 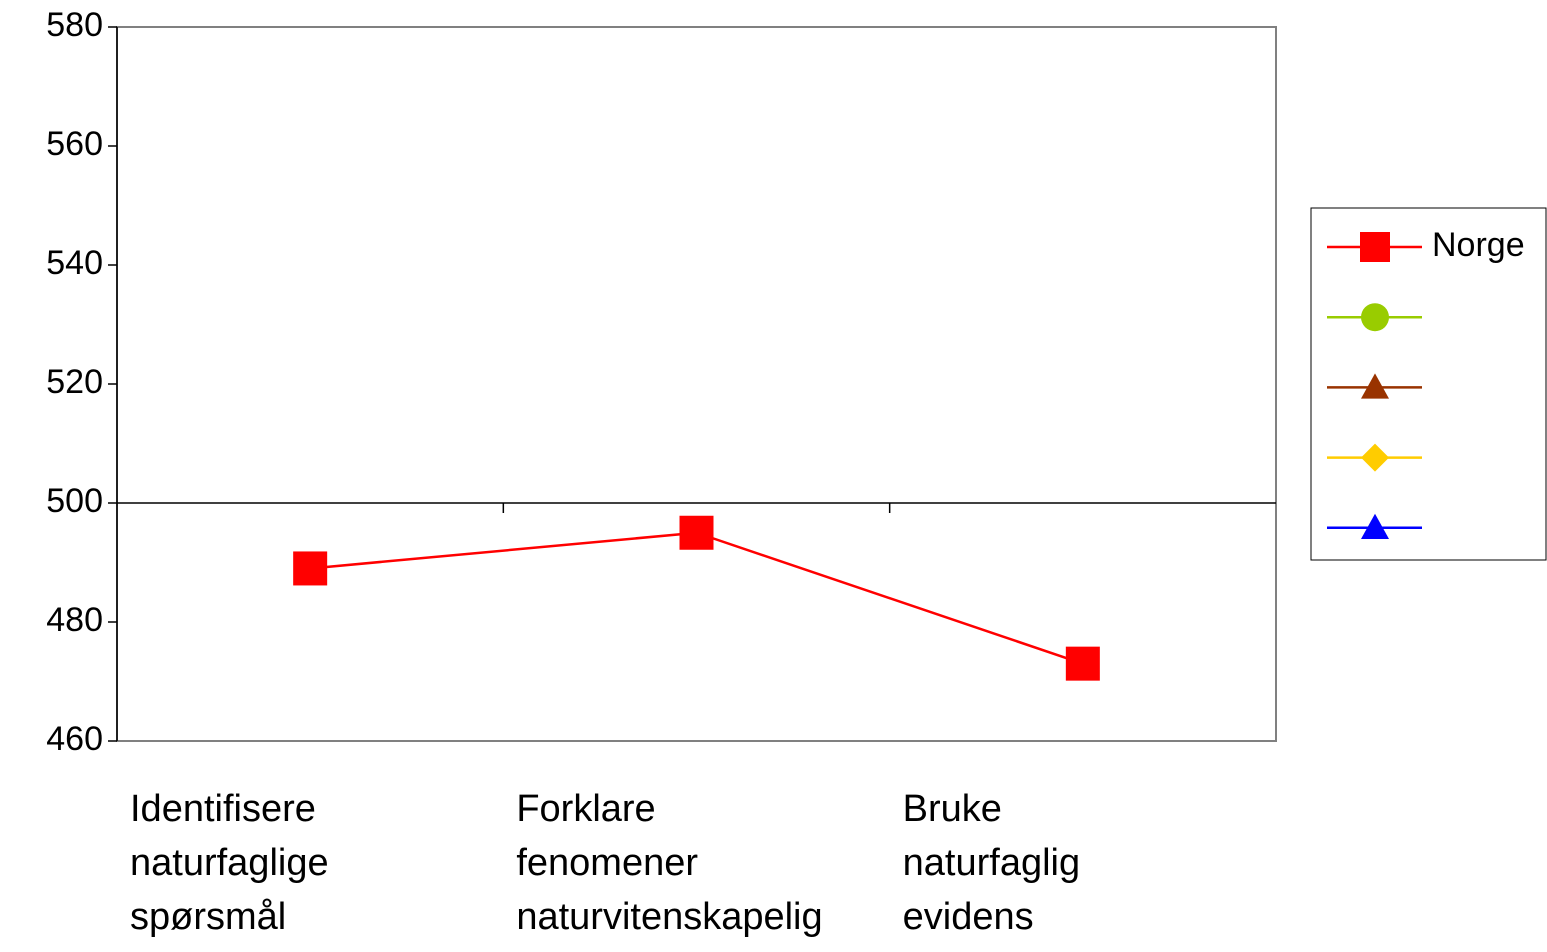 What do you see at coordinates (74, 25) in the screenshot?
I see `y-tick-label: 580` at bounding box center [74, 25].